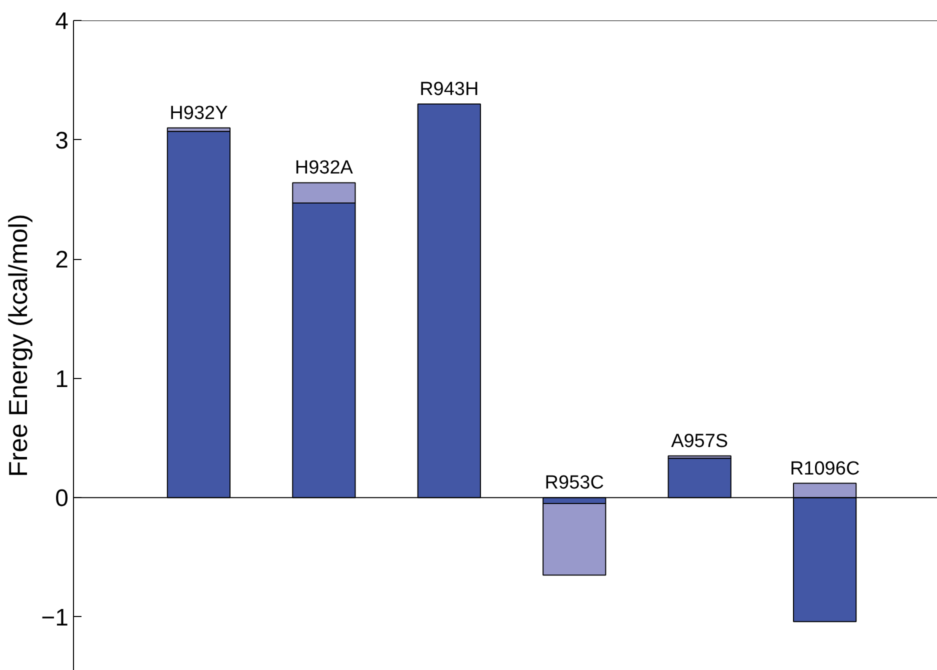 Image resolution: width=937 pixels, height=670 pixels. Describe the element at coordinates (55, 618) in the screenshot. I see `y-tick-label: −1` at that location.